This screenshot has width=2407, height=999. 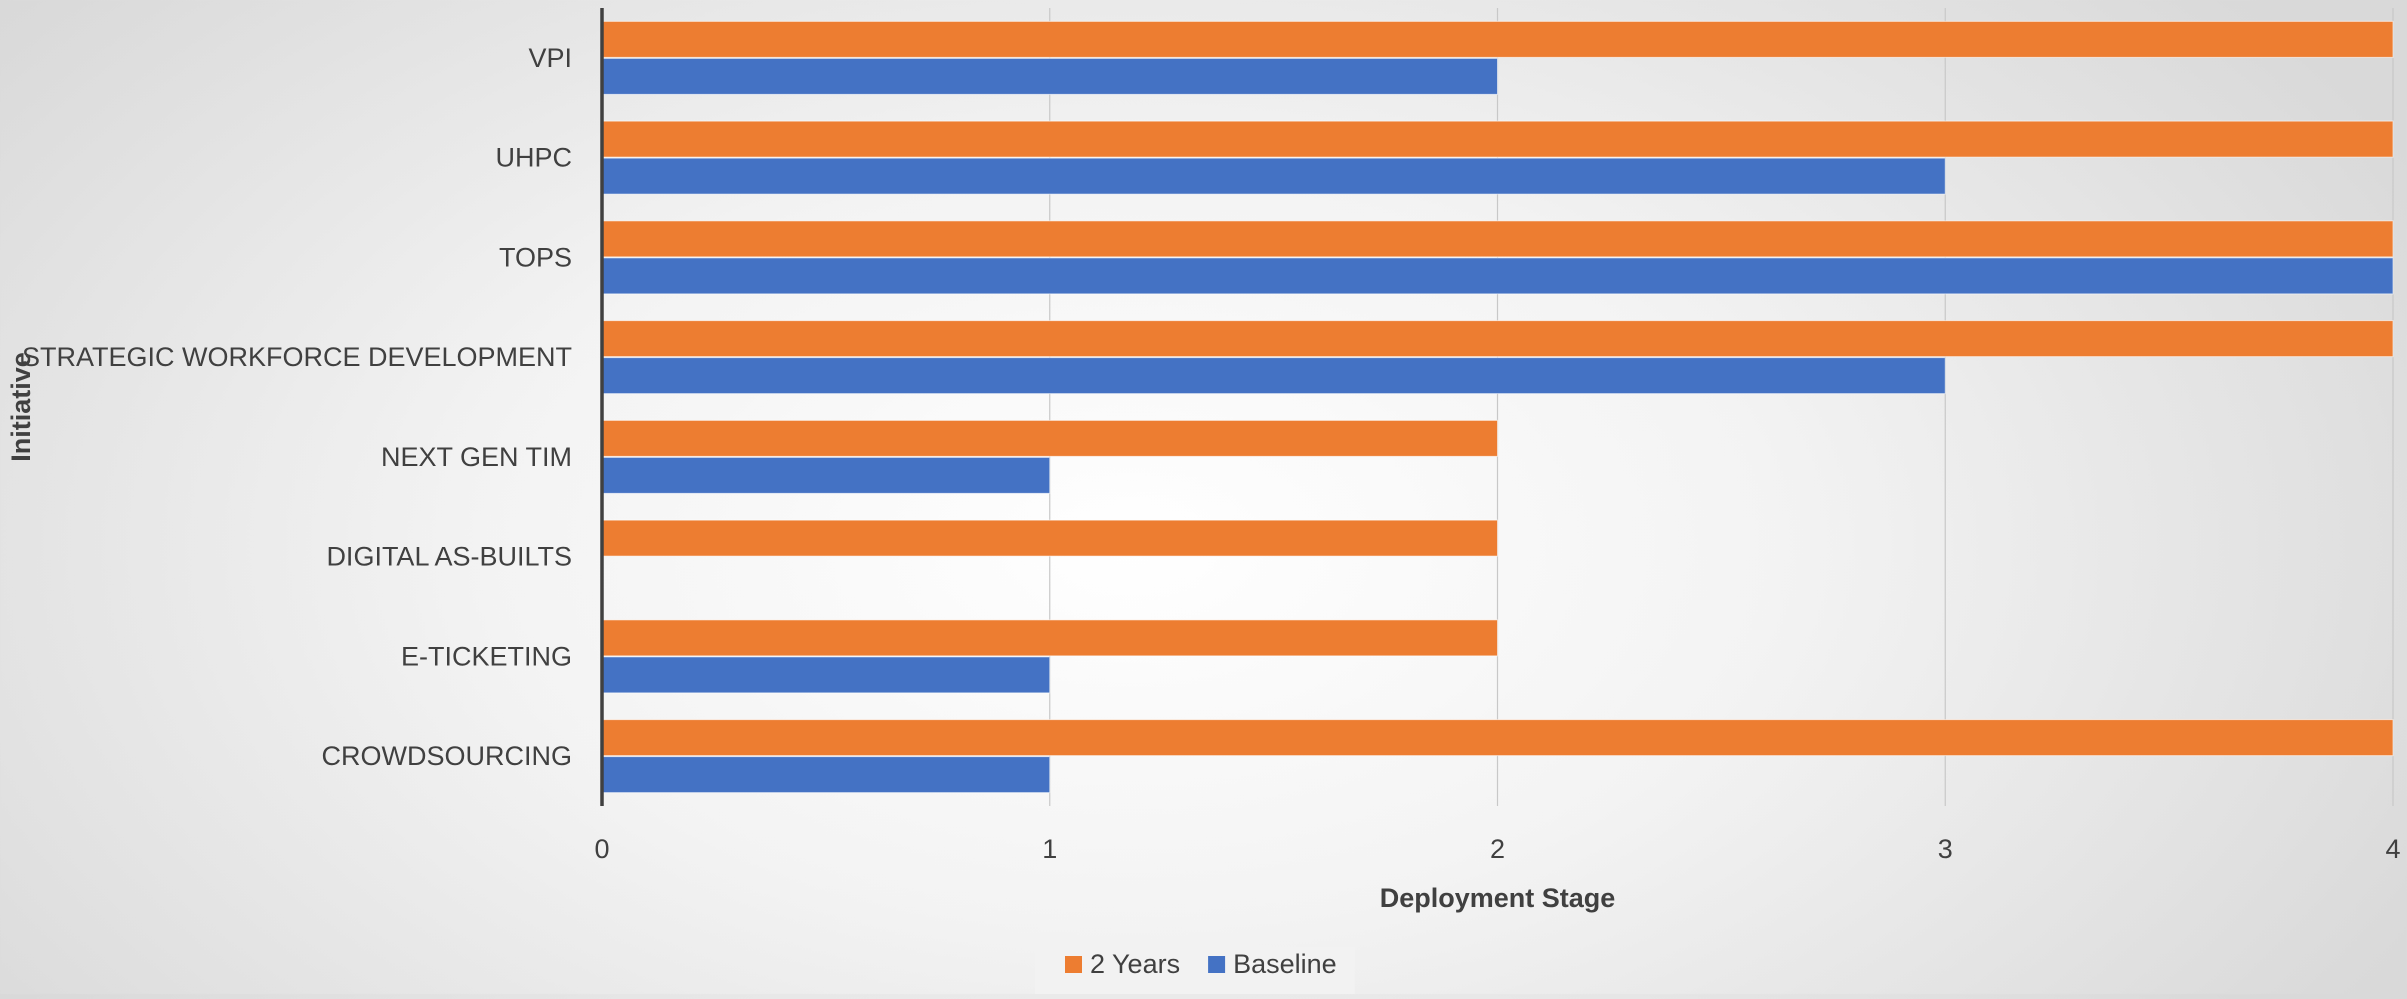 I want to click on x-tick-label: 1, so click(x=1049, y=849).